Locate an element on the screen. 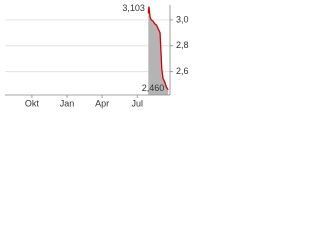  y-tick-label: 2,6 is located at coordinates (182, 71).